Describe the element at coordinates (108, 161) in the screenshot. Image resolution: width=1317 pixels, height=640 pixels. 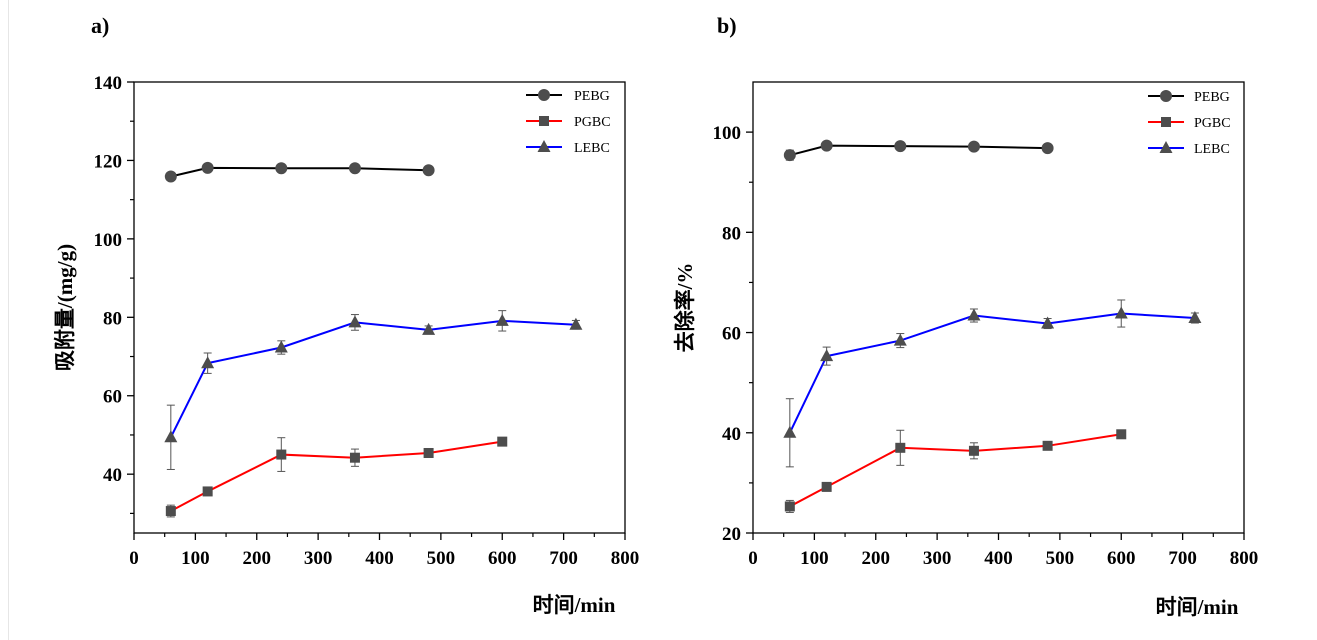
I see `y-tick-label: 120` at that location.